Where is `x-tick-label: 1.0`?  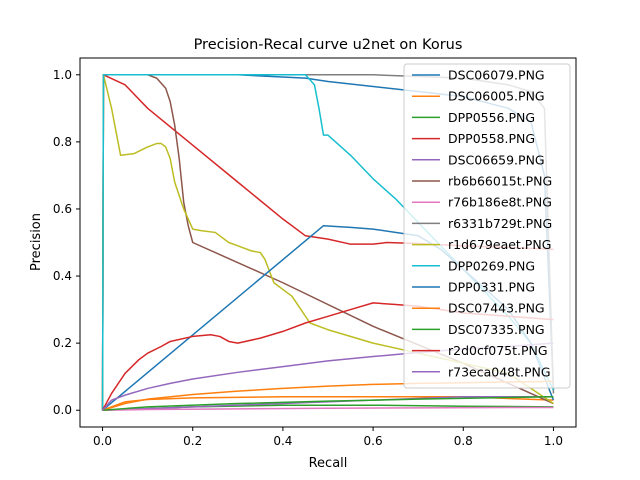 x-tick-label: 1.0 is located at coordinates (553, 441).